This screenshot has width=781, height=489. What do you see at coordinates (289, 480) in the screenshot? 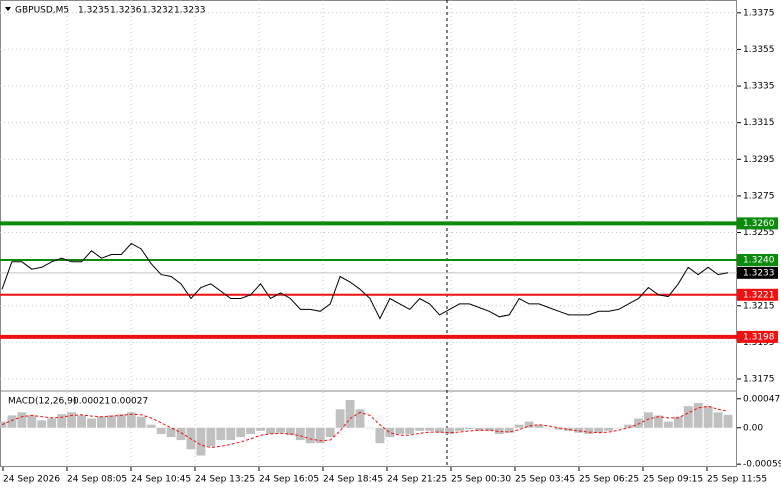
I see `x-tick-label: 24 Sep 16:05` at bounding box center [289, 480].